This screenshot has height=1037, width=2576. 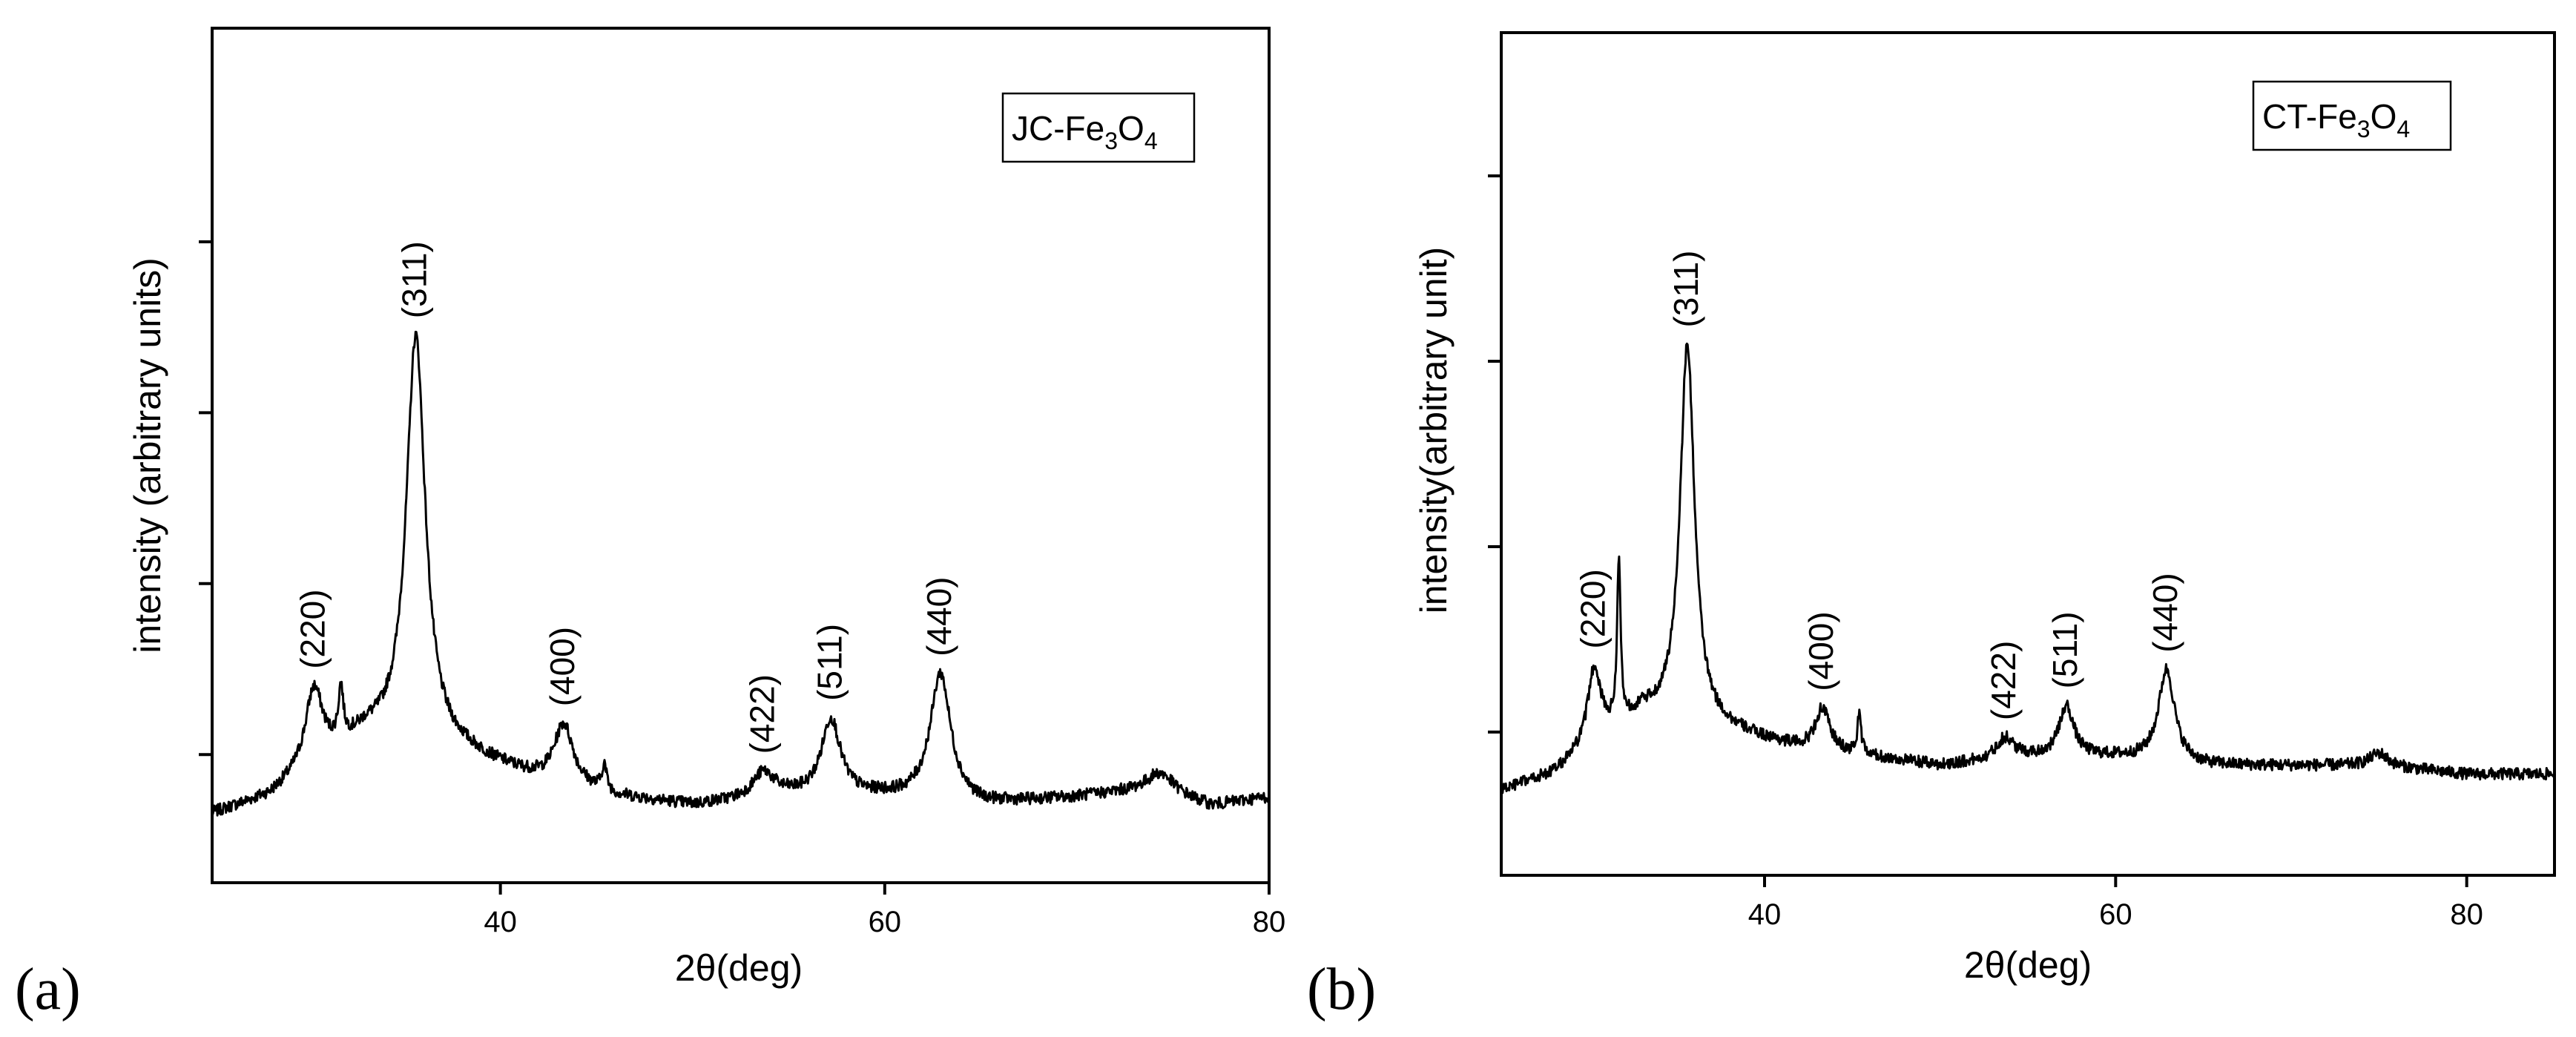 I want to click on legend-box: JC-Fe3O4, so click(x=1098, y=128).